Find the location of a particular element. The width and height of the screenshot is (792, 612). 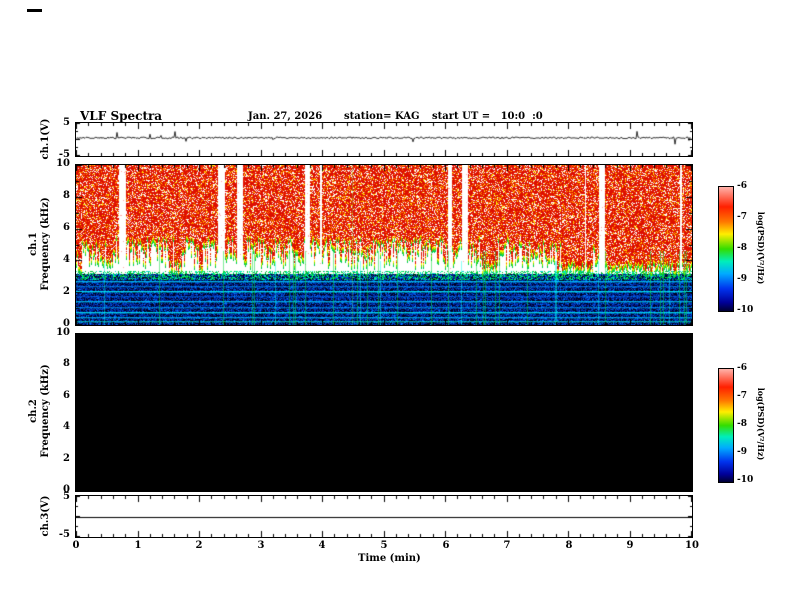

xtick-5: 5 is located at coordinates (384, 545).